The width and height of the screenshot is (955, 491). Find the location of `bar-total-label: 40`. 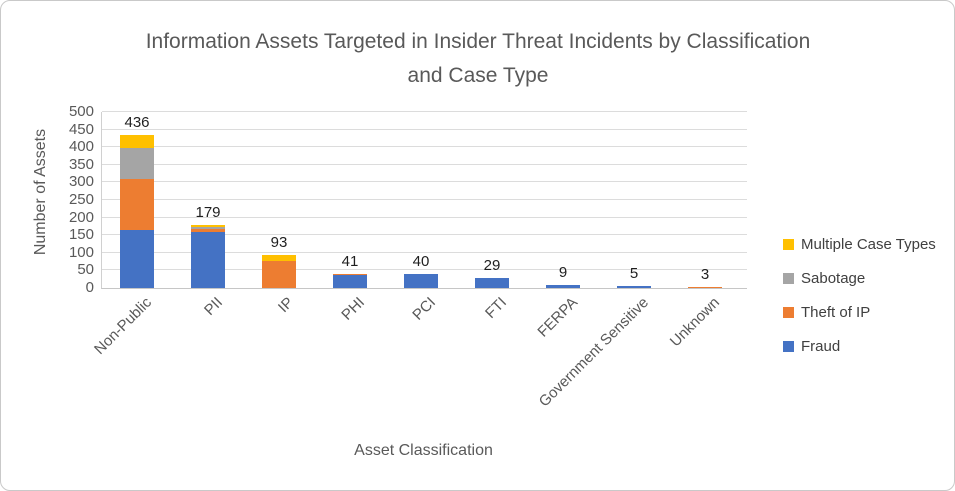

bar-total-label: 40 is located at coordinates (421, 261).